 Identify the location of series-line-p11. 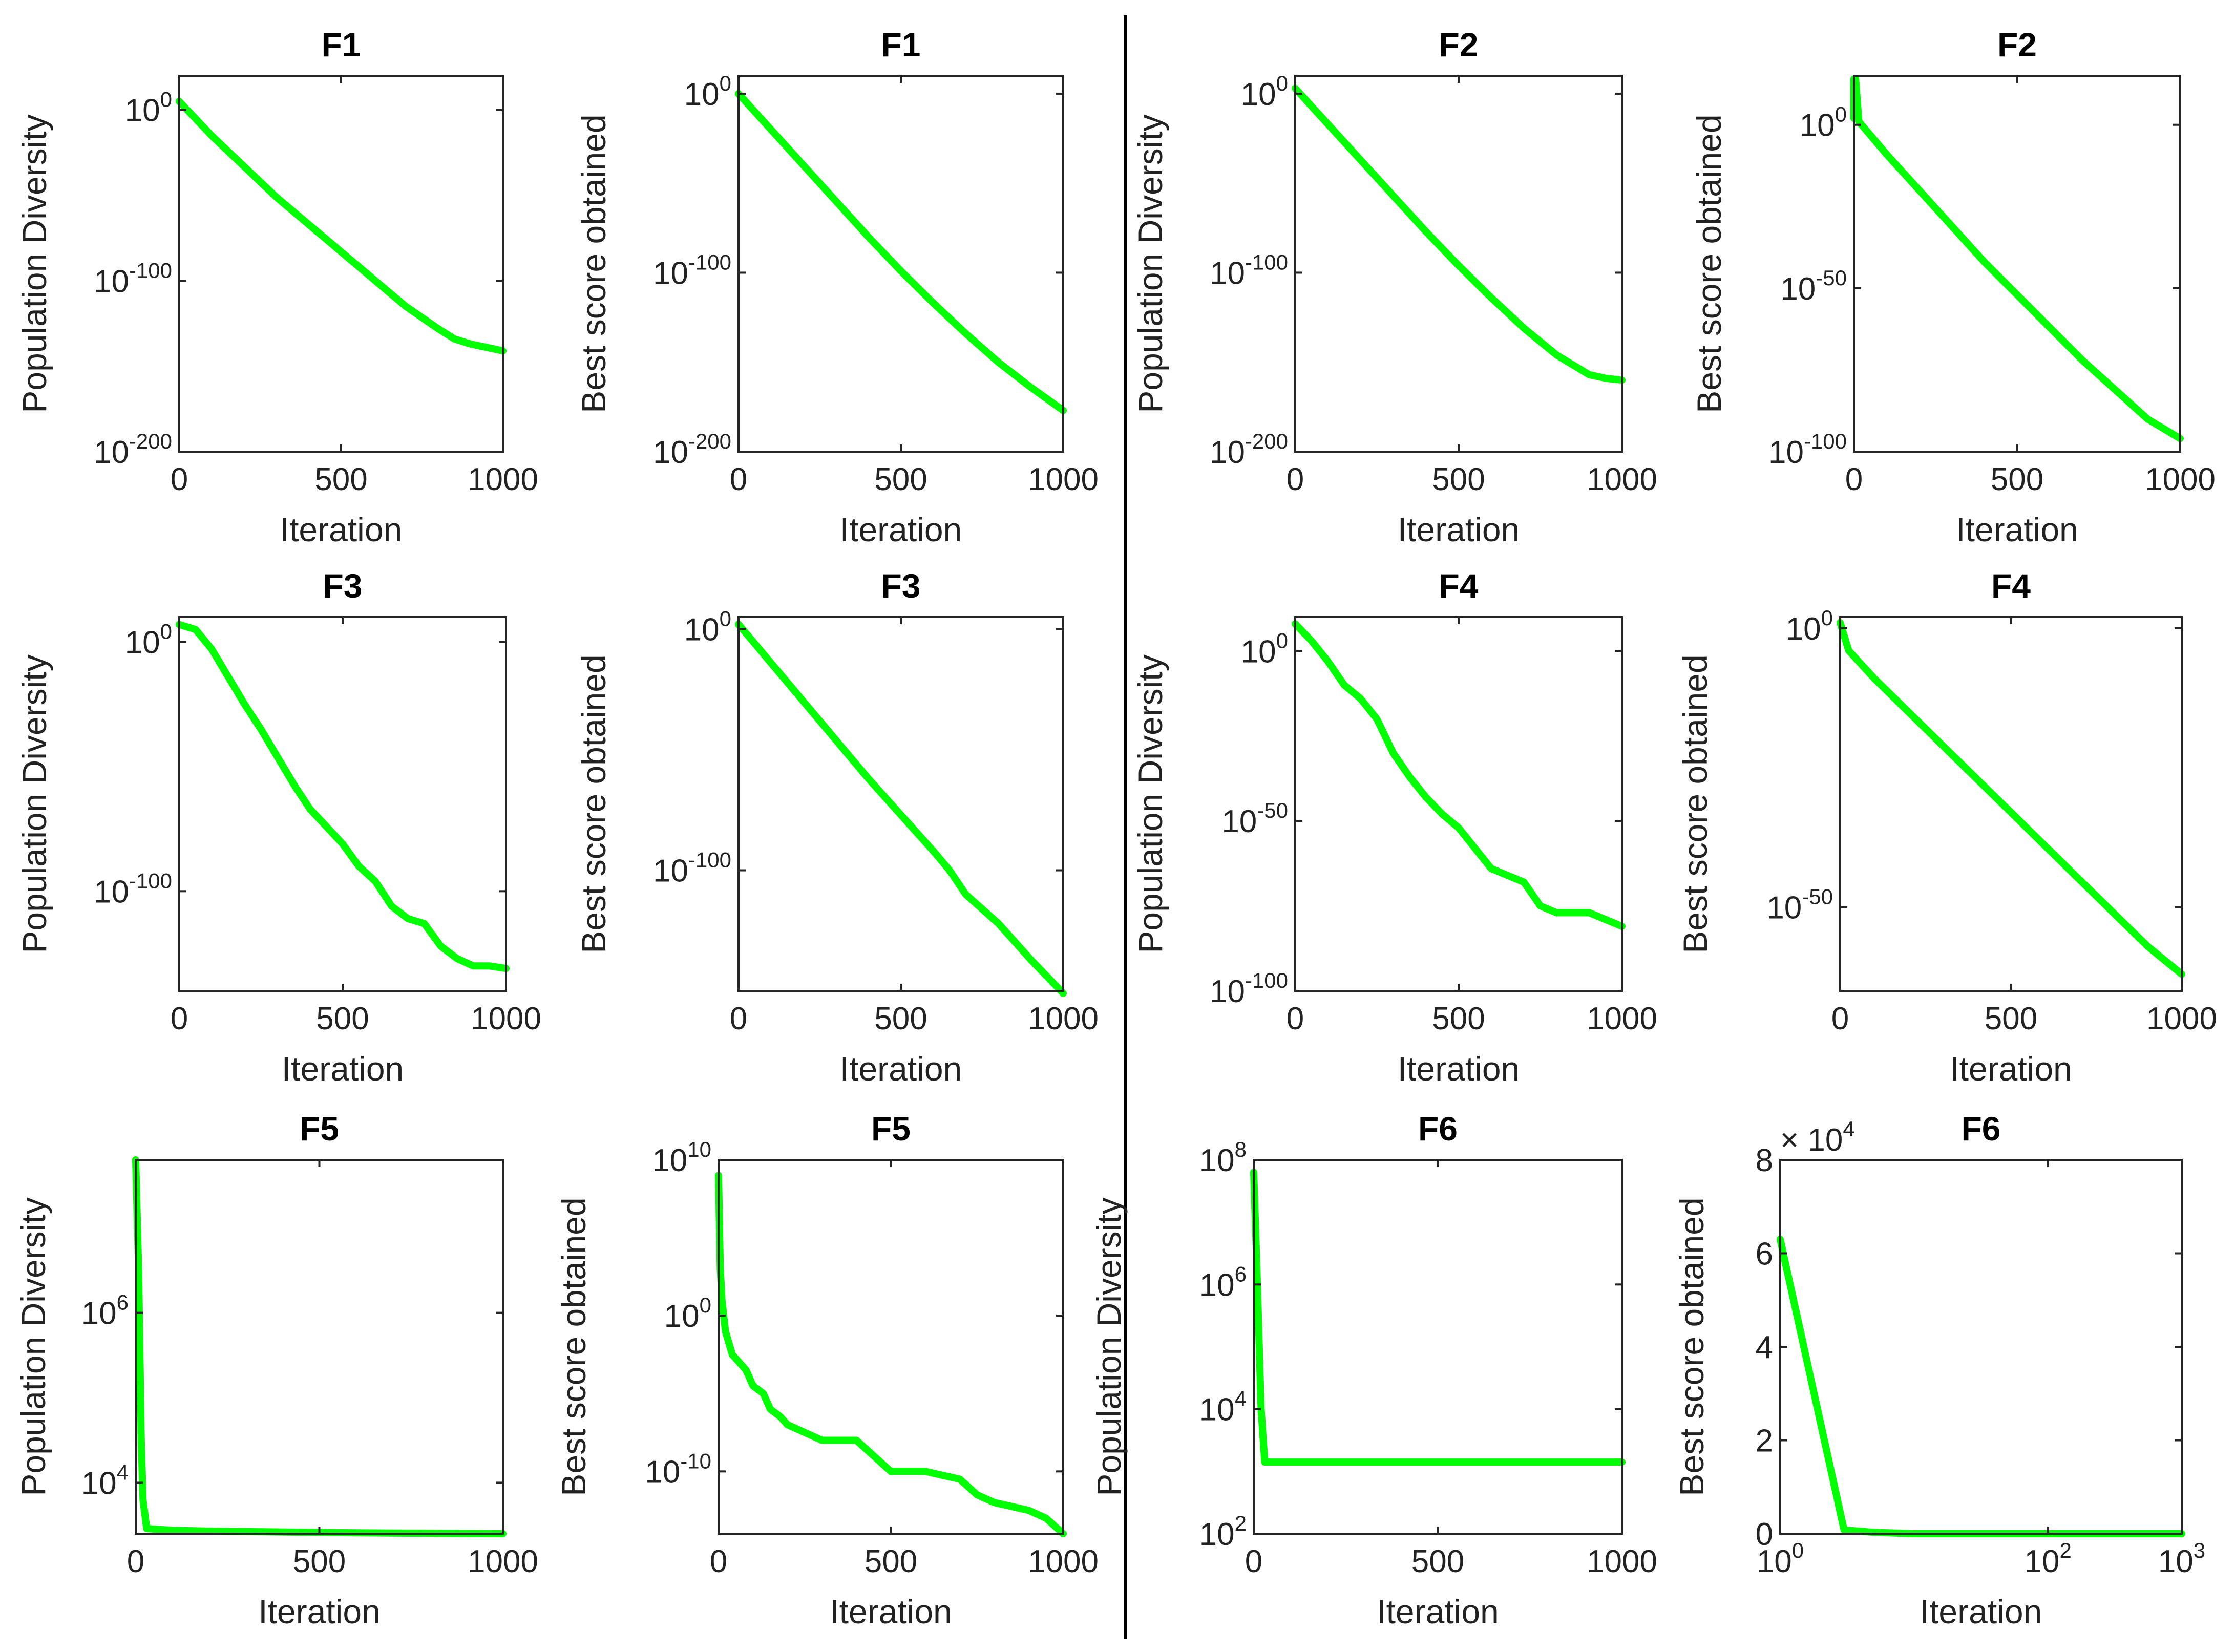
(1438, 1317).